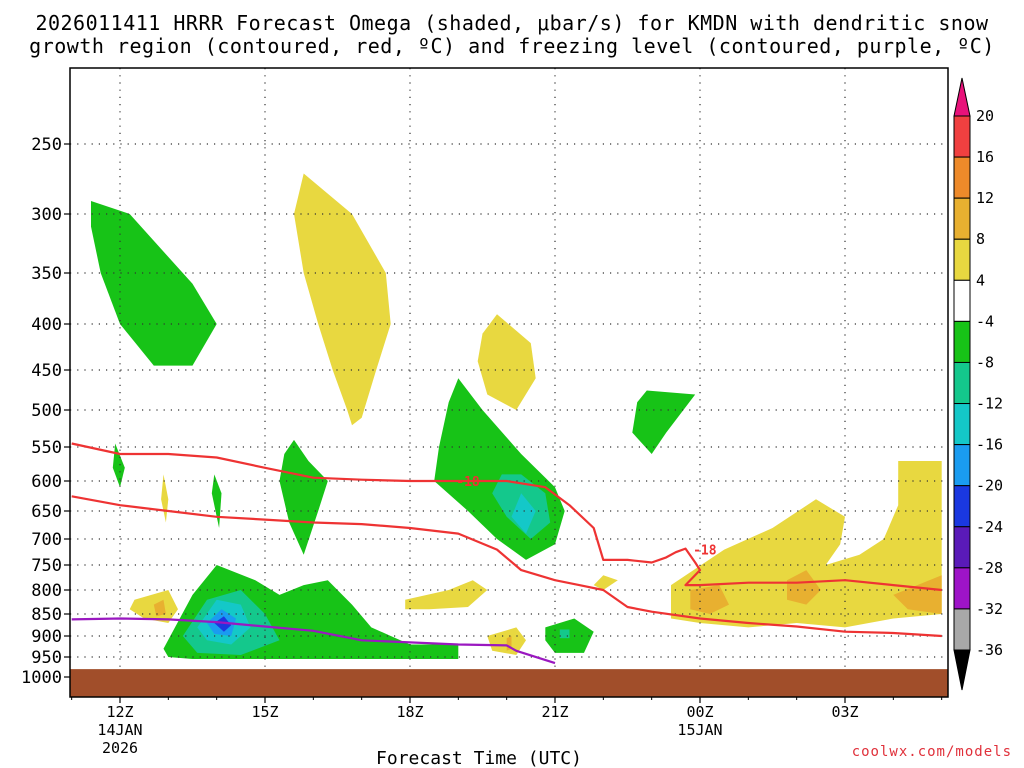 Image resolution: width=1024 pixels, height=768 pixels. I want to click on xtick-label-00Z: 00Z, so click(699, 712).